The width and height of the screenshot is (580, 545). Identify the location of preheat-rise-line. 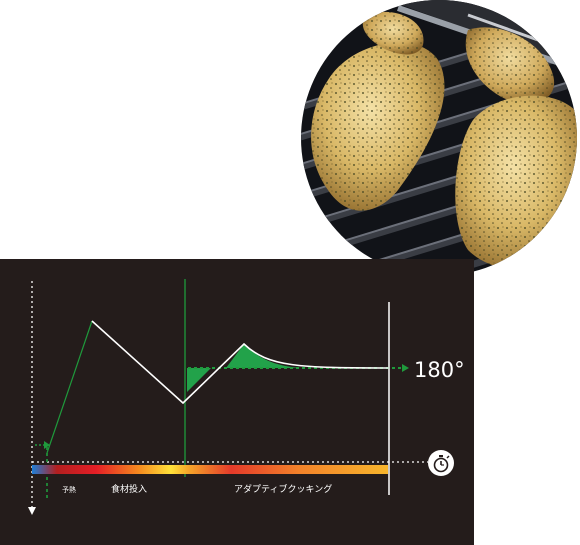
(69, 387).